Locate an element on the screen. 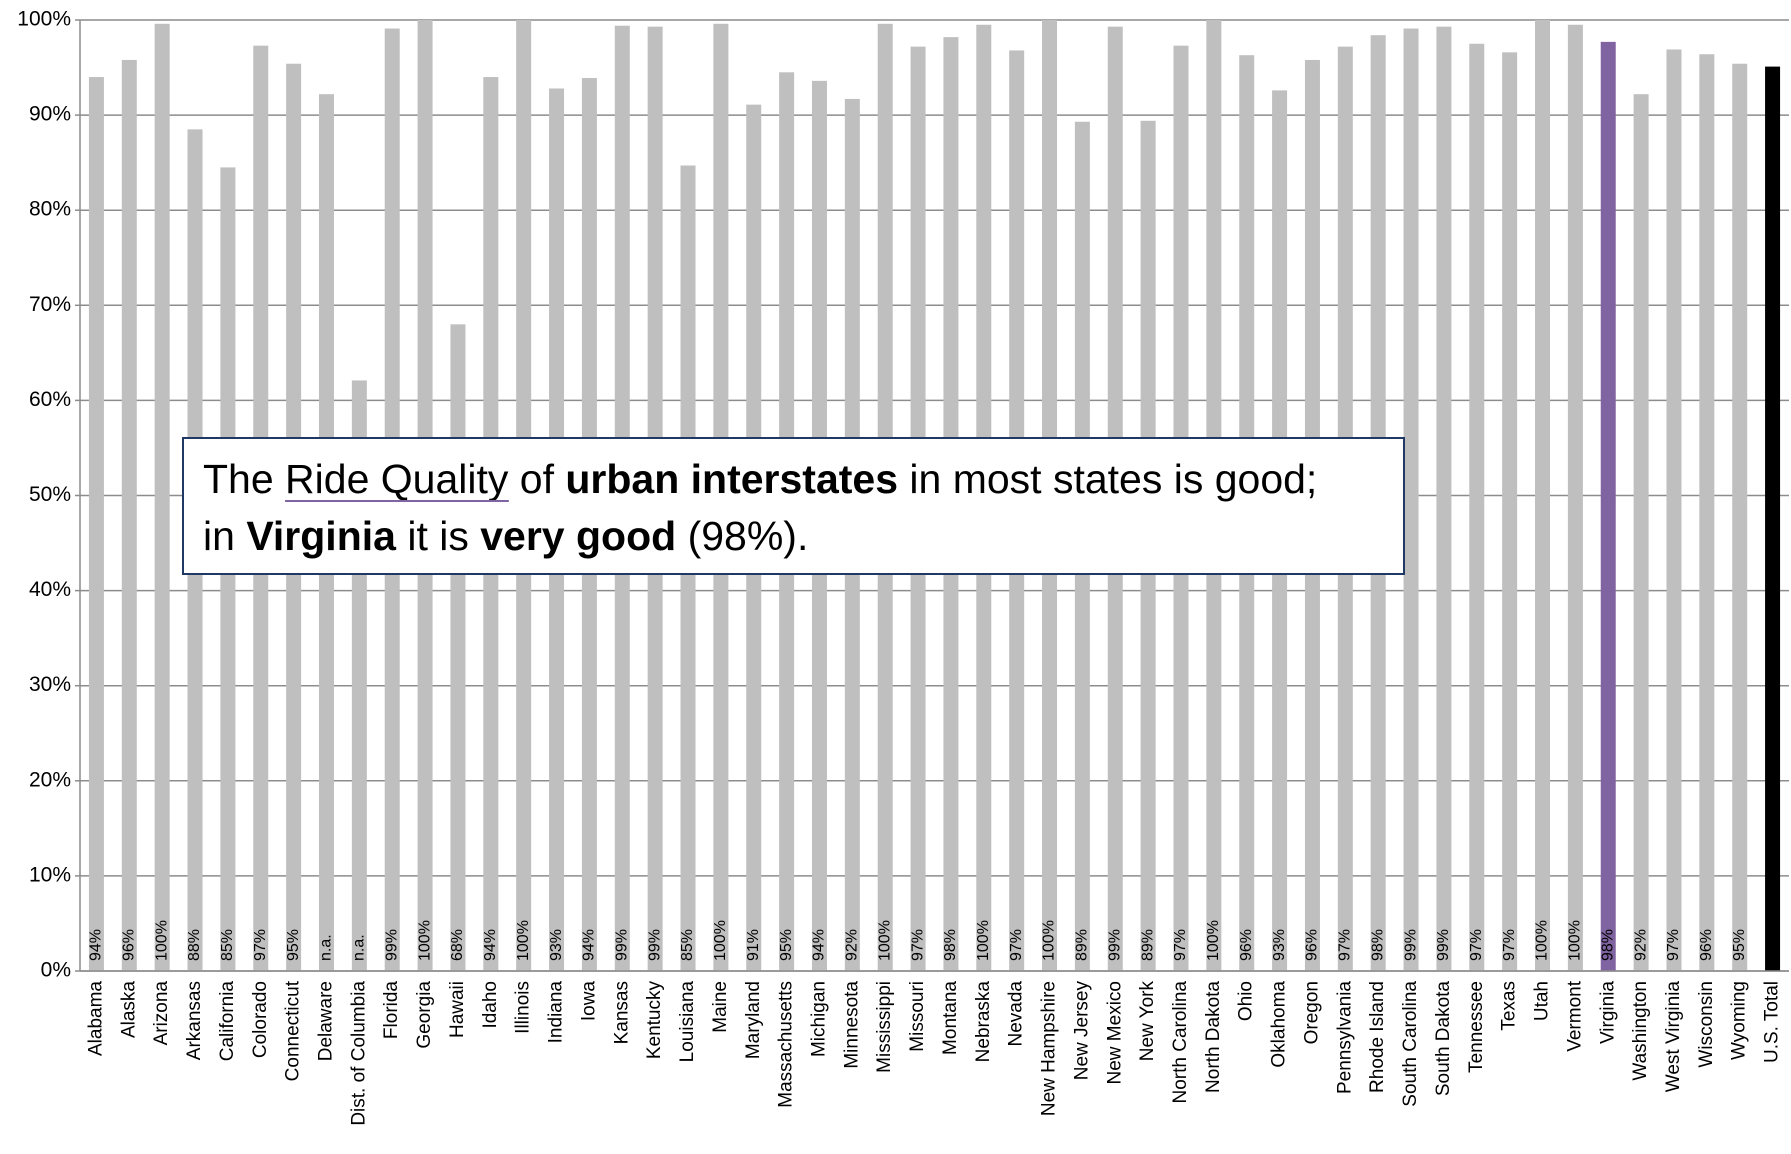  y-tick-label: 40% is located at coordinates (50, 589).